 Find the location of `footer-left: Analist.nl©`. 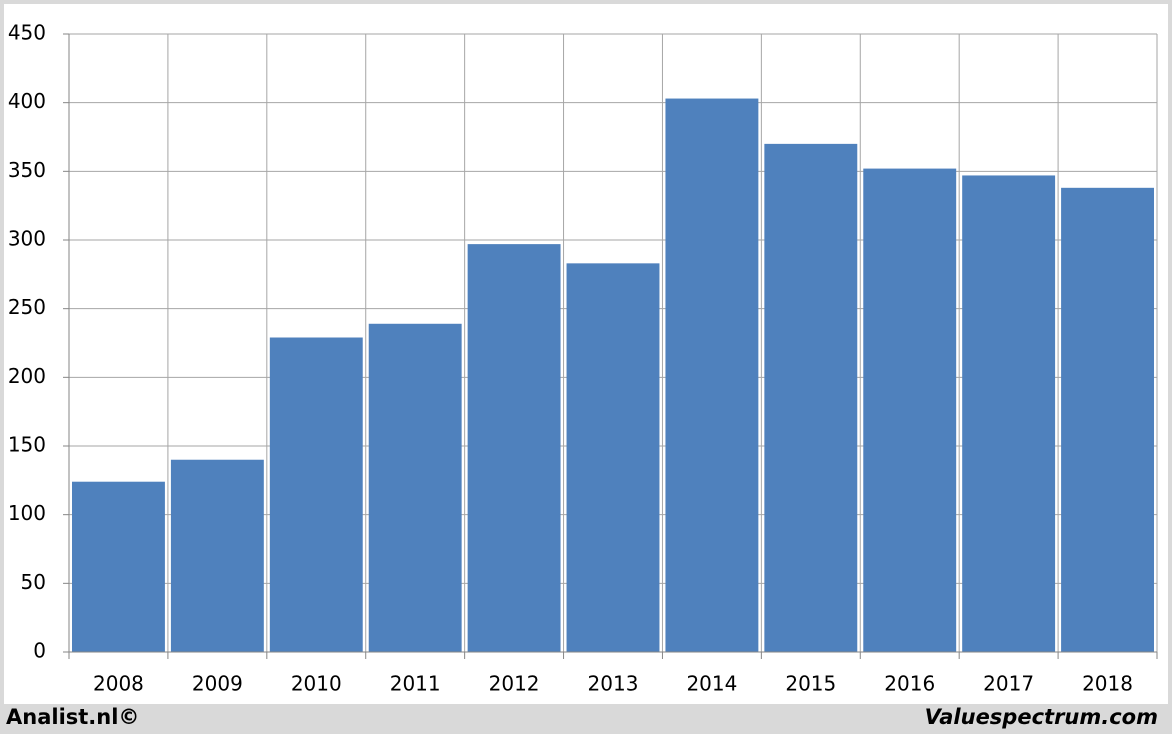

footer-left: Analist.nl© is located at coordinates (72, 717).